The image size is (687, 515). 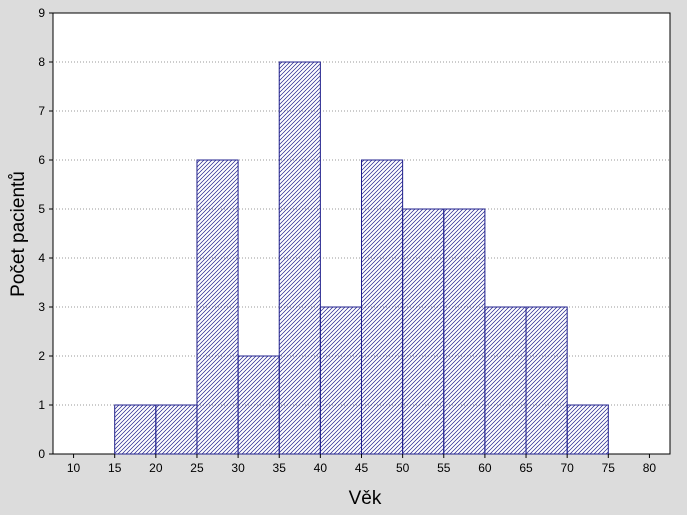 What do you see at coordinates (609, 468) in the screenshot?
I see `x-tick-label: 75` at bounding box center [609, 468].